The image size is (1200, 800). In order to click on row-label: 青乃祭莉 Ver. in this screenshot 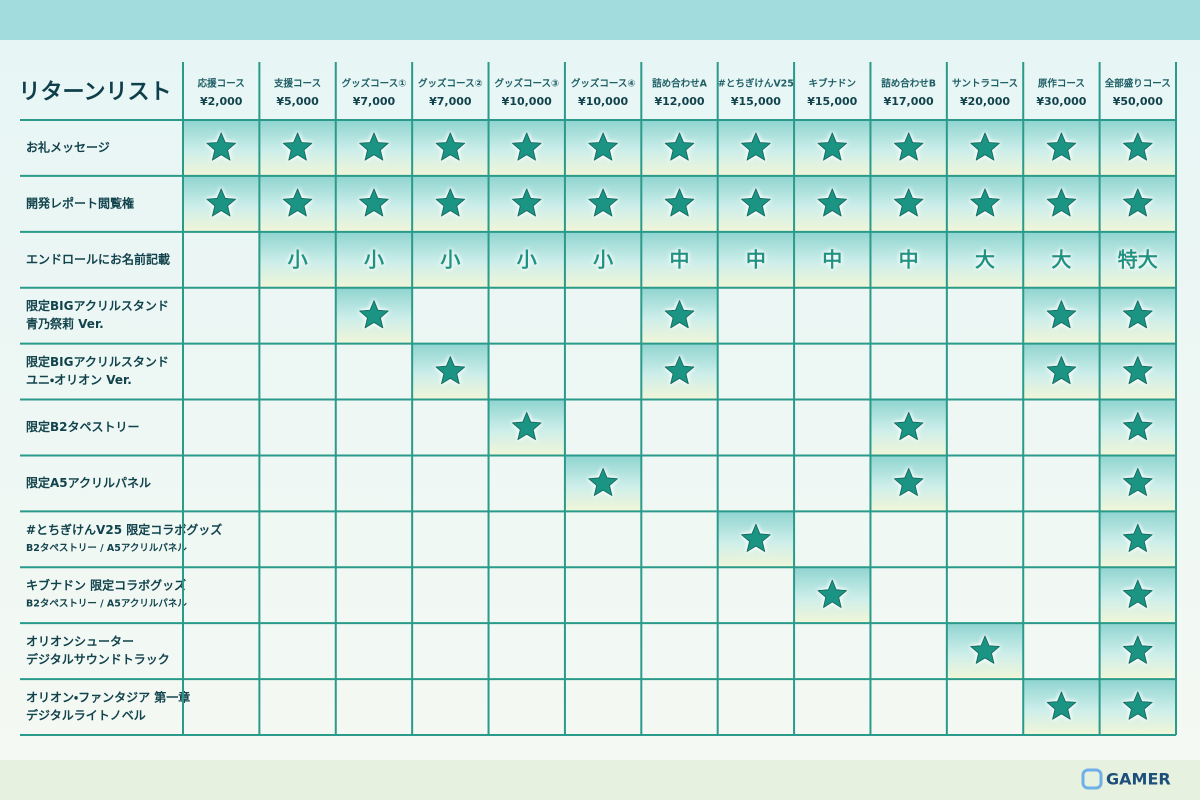, I will do `click(65, 323)`.